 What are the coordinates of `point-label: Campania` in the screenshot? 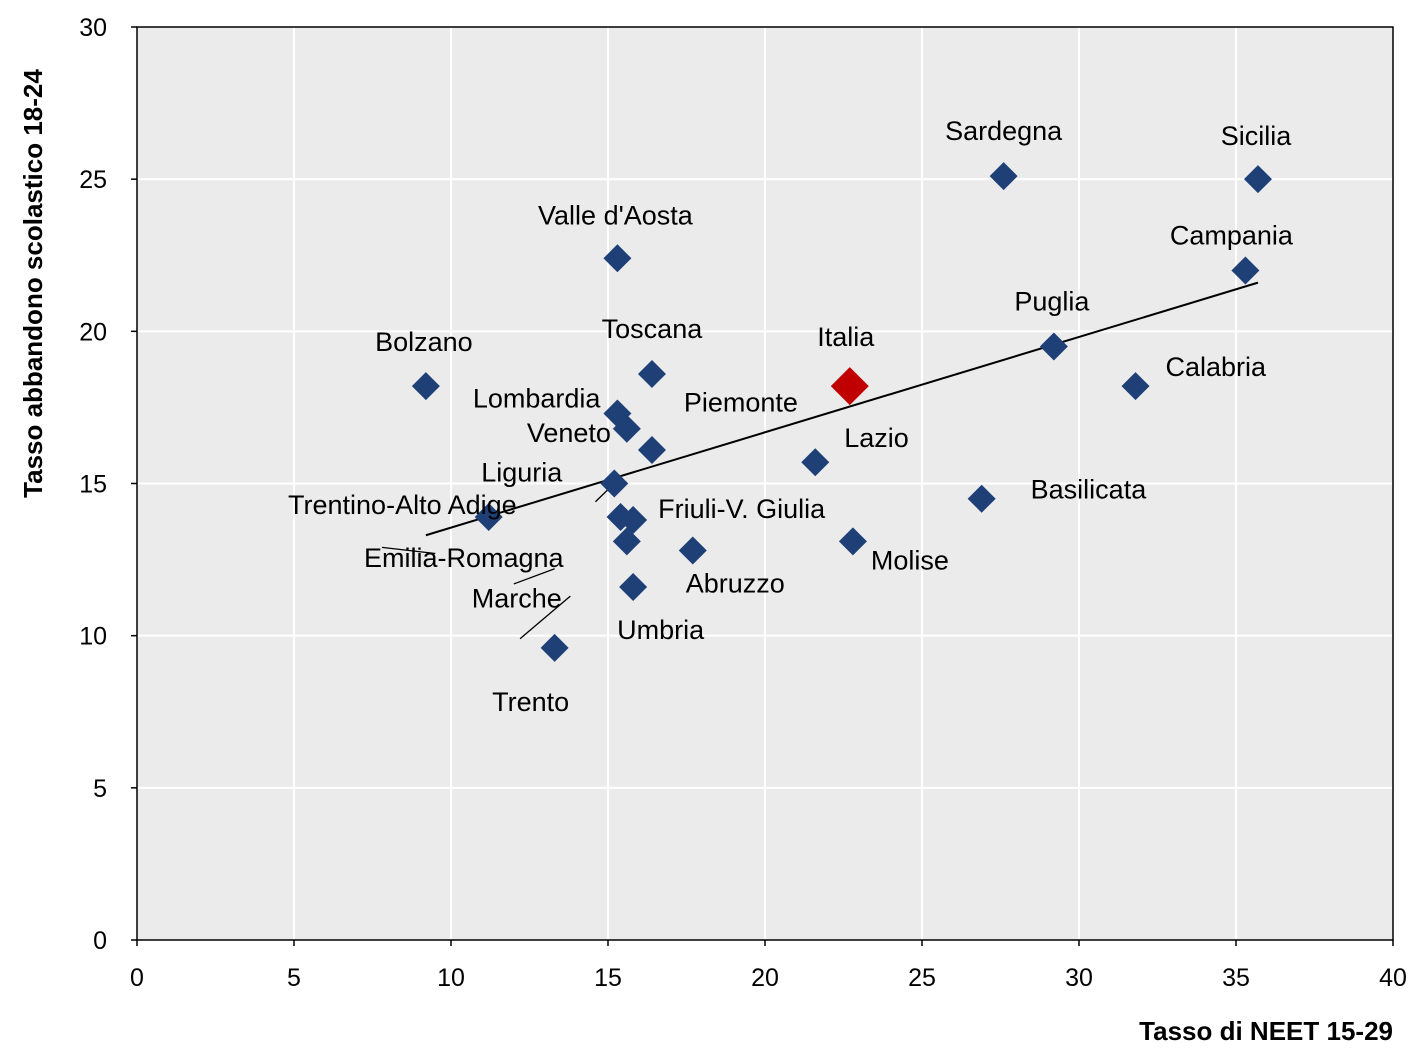 It's located at (1232, 235).